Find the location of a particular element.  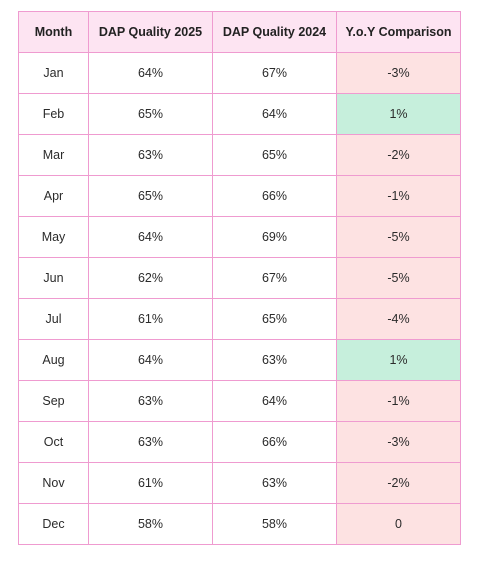

table-row: Jan 64% 67% -3% is located at coordinates (239, 73).